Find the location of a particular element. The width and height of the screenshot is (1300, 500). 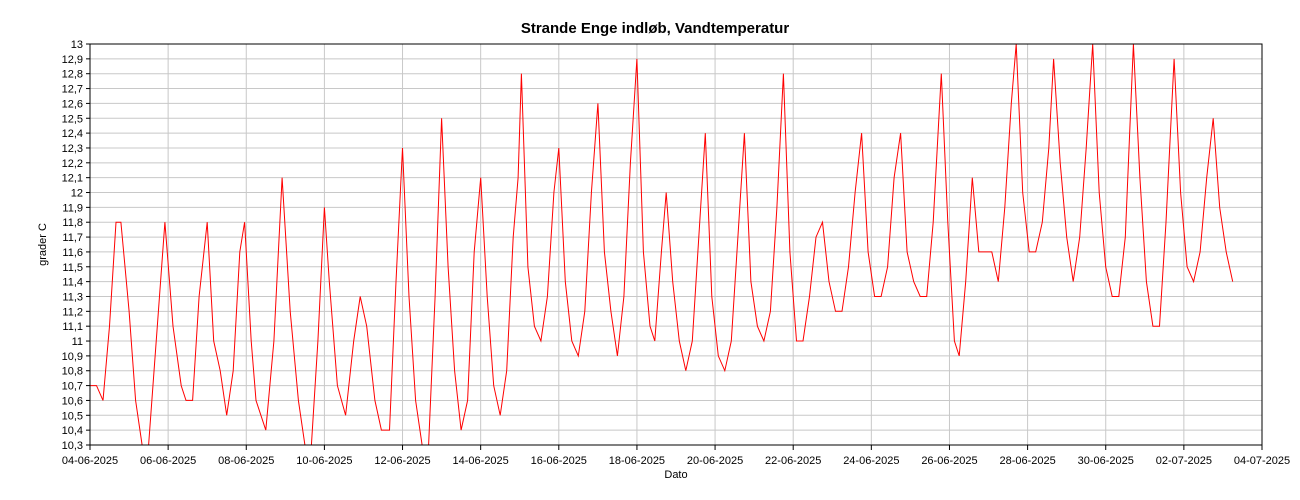

y-tick-label: 12,1 is located at coordinates (72, 179).